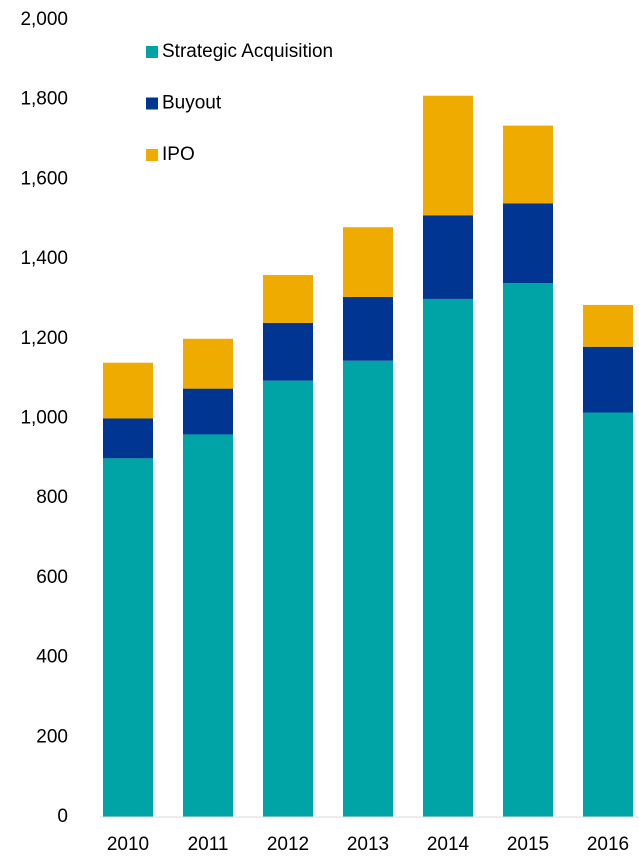 The width and height of the screenshot is (639, 856). I want to click on x-tick-label: 2010, so click(128, 844).